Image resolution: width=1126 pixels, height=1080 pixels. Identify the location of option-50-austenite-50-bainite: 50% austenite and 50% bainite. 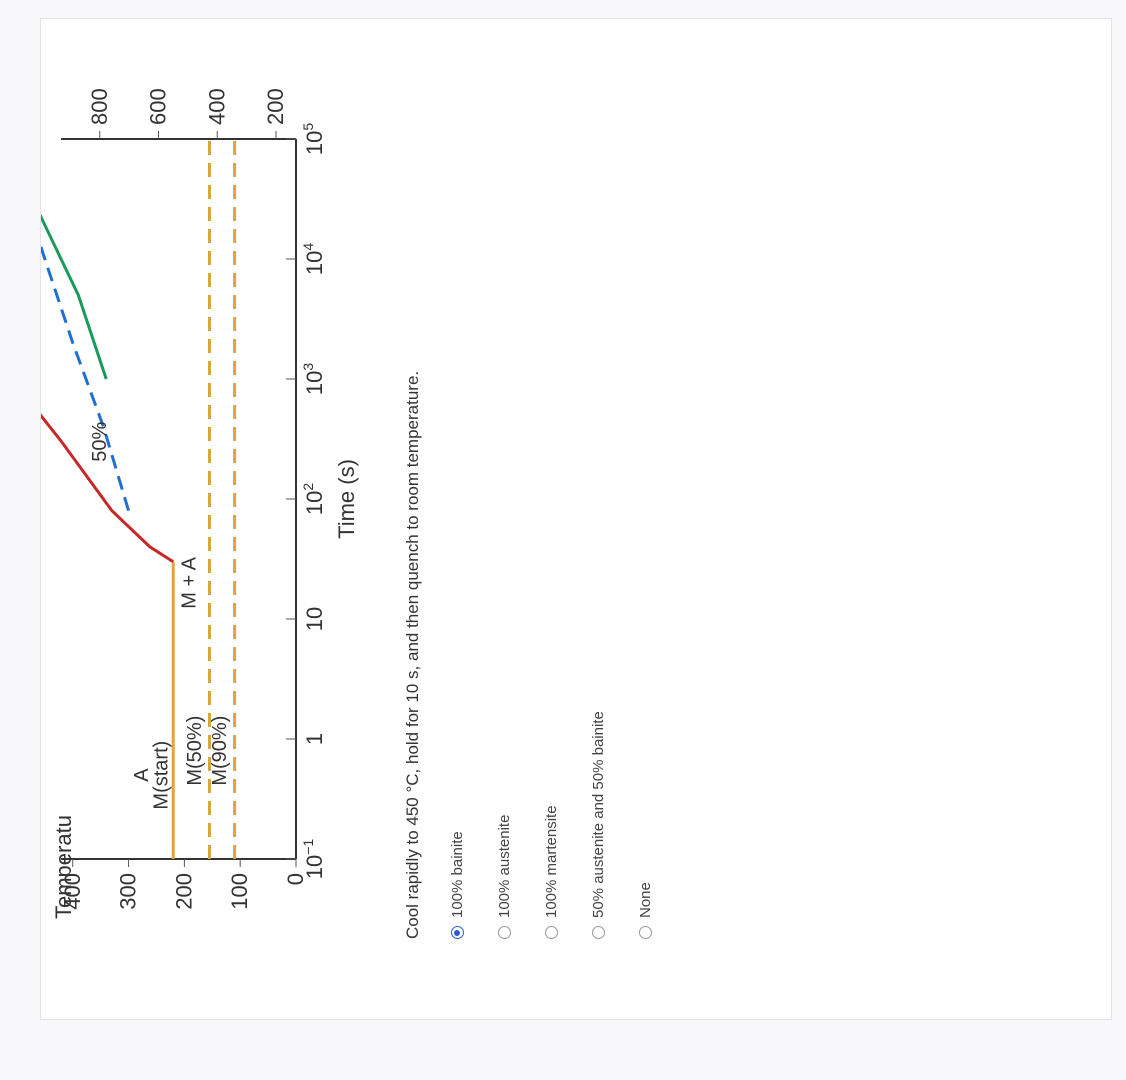
(598, 589).